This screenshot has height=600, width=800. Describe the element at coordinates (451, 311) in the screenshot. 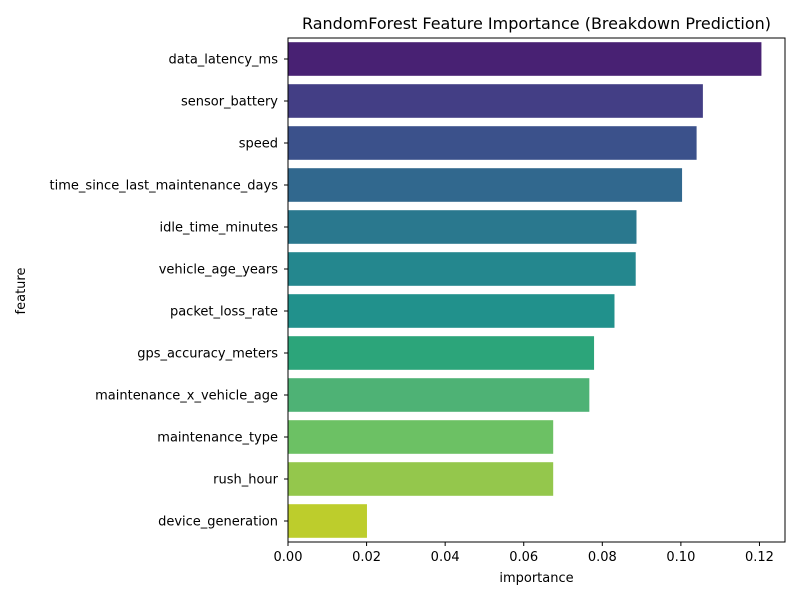

I see `bar-packet-loss-rate` at that location.